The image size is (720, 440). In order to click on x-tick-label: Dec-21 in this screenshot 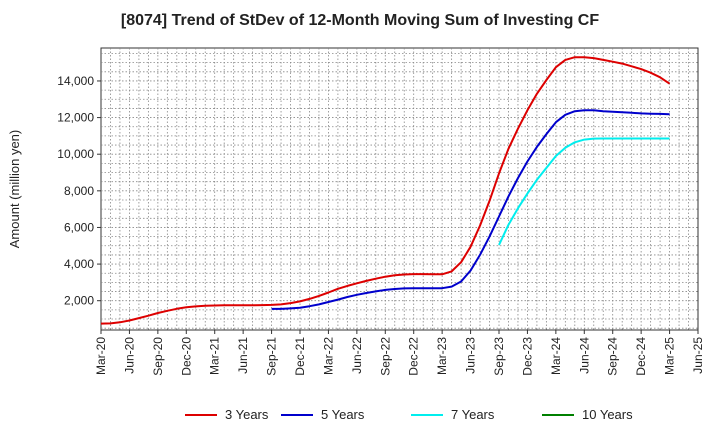, I will do `click(300, 356)`.